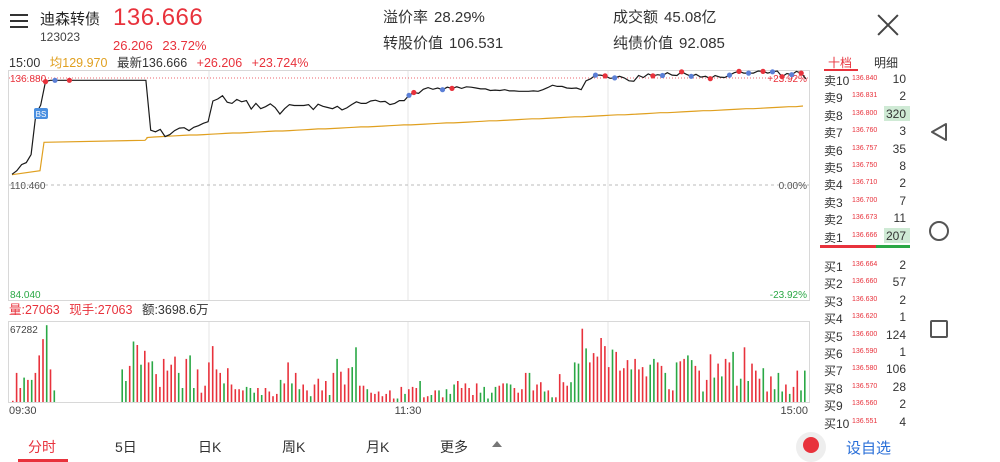 The image size is (1000, 462). What do you see at coordinates (159, 45) in the screenshot?
I see `price-change: 26.206 23.72%` at bounding box center [159, 45].